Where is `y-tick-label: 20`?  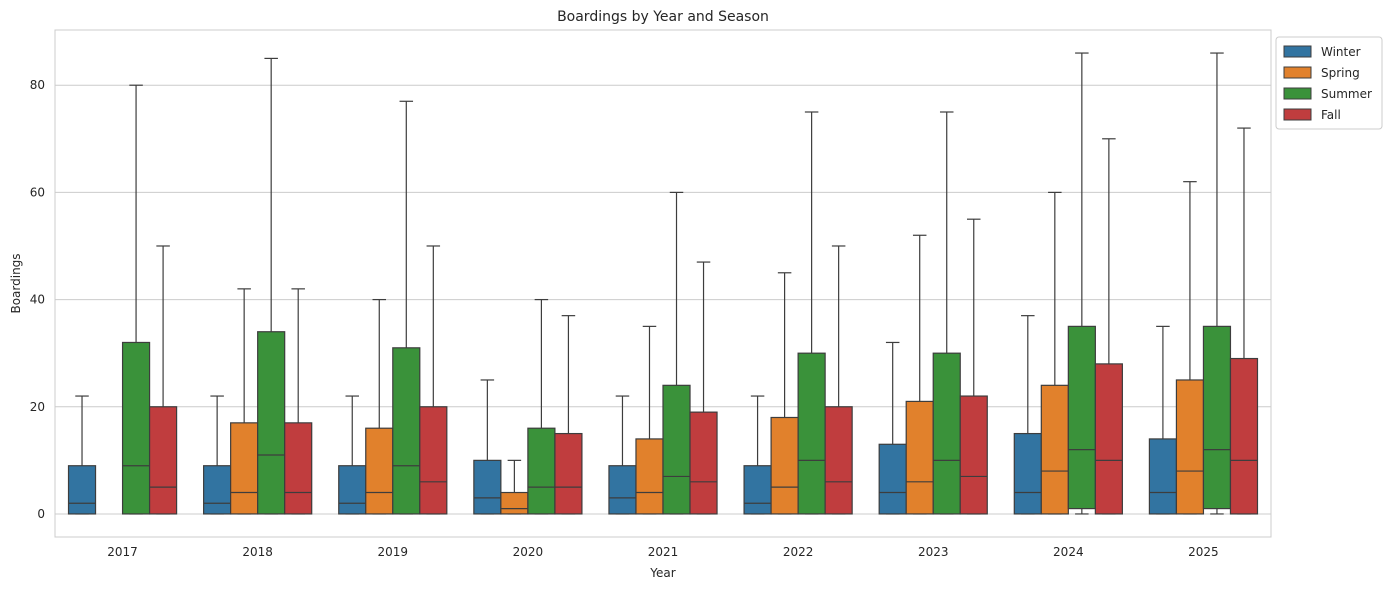
y-tick-label: 20 is located at coordinates (37, 407).